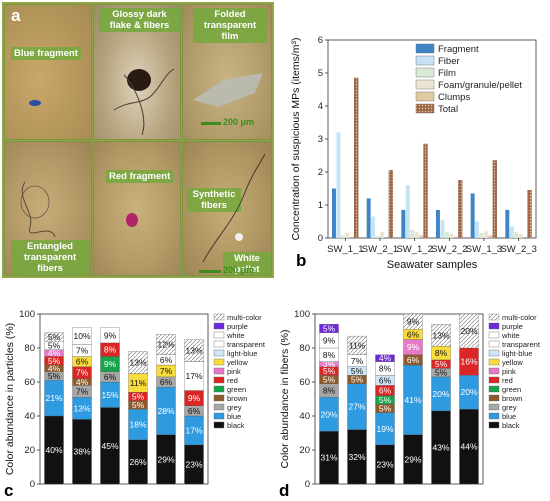  Describe the element at coordinates (193, 430) in the screenshot. I see `data-label: 17%` at that location.